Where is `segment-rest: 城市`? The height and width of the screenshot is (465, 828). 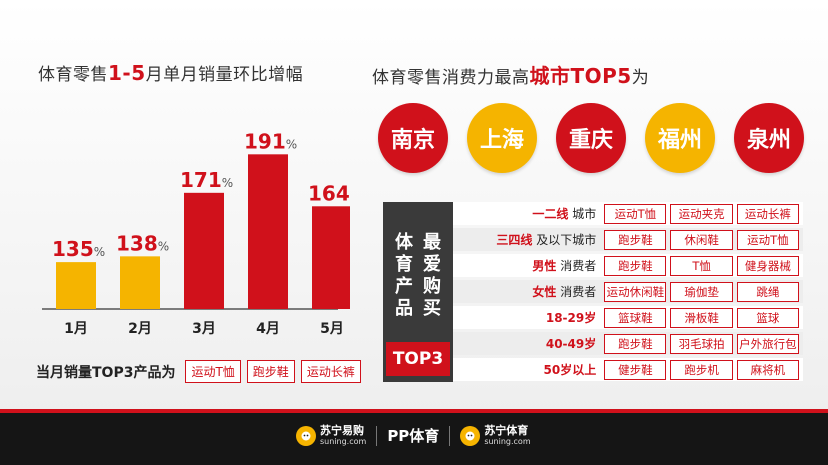
segment-rest: 城市 is located at coordinates (584, 214).